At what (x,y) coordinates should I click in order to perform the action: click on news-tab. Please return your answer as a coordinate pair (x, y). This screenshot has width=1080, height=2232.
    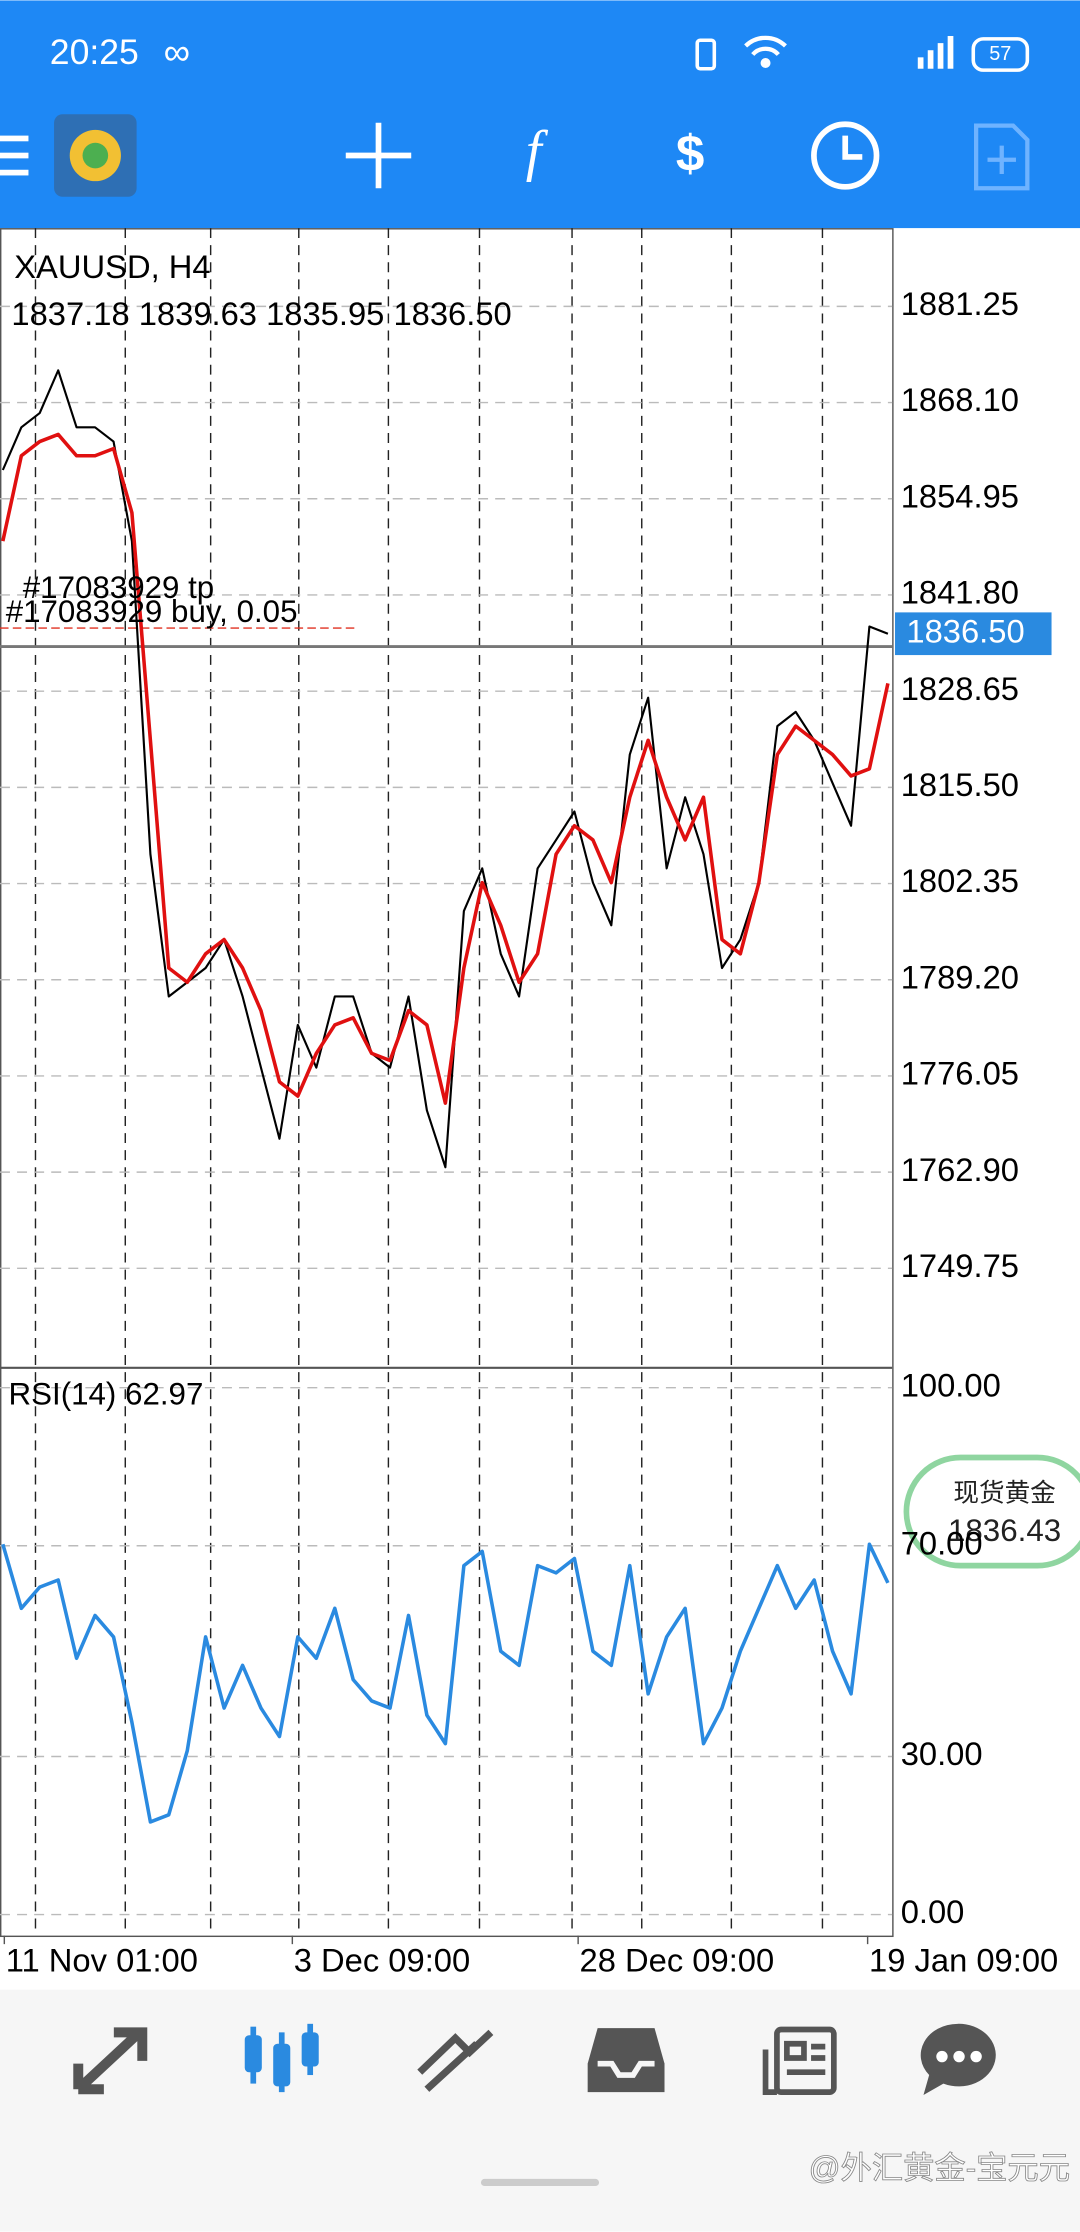
    Looking at the image, I should click on (799, 2060).